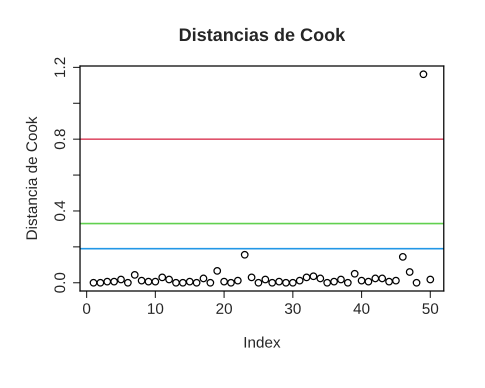 The width and height of the screenshot is (485, 388). Describe the element at coordinates (60, 210) in the screenshot. I see `y-tick-label: 0.4` at that location.